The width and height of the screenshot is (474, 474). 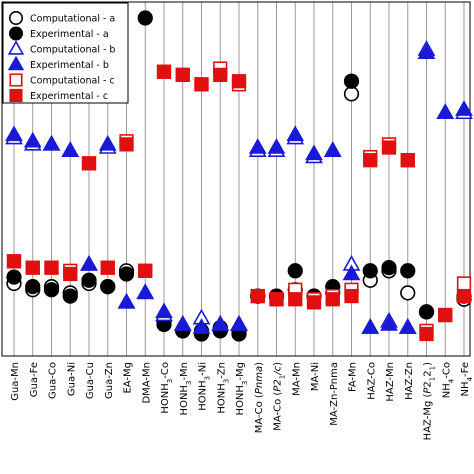 What do you see at coordinates (34, 379) in the screenshot?
I see `tick-label-gua-fe: Gua-Fe` at bounding box center [34, 379].